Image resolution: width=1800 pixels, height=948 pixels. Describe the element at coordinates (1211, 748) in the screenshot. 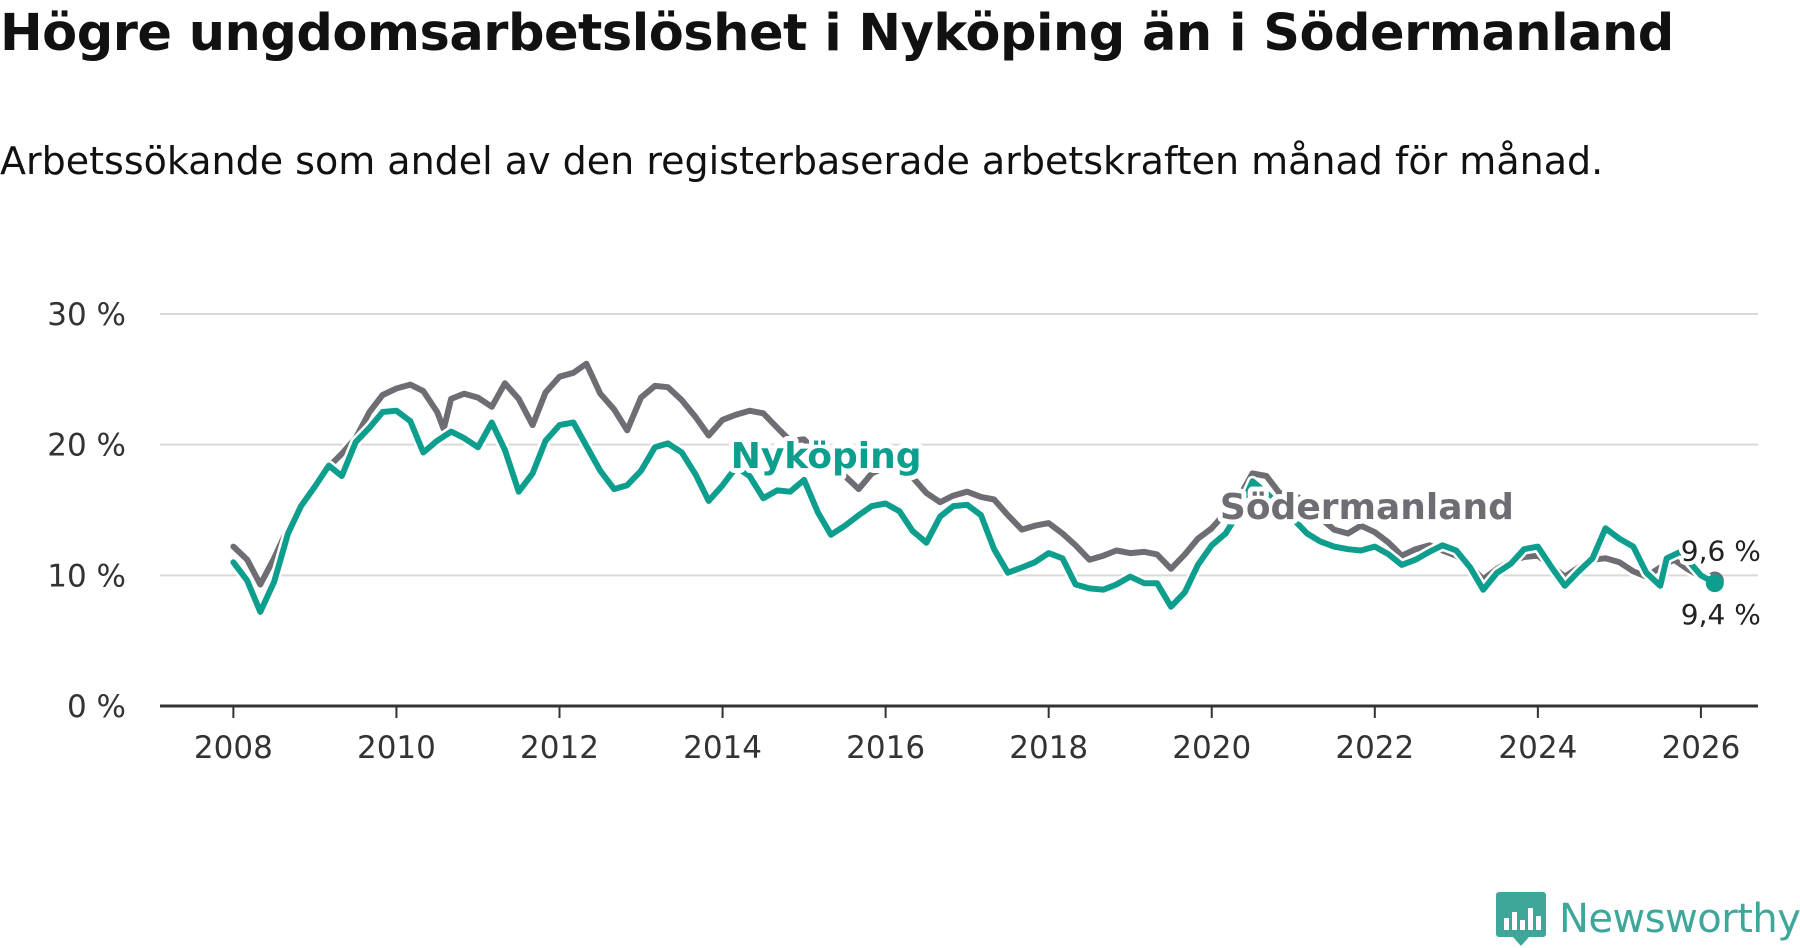

I see `x-tick-label: 2020` at that location.